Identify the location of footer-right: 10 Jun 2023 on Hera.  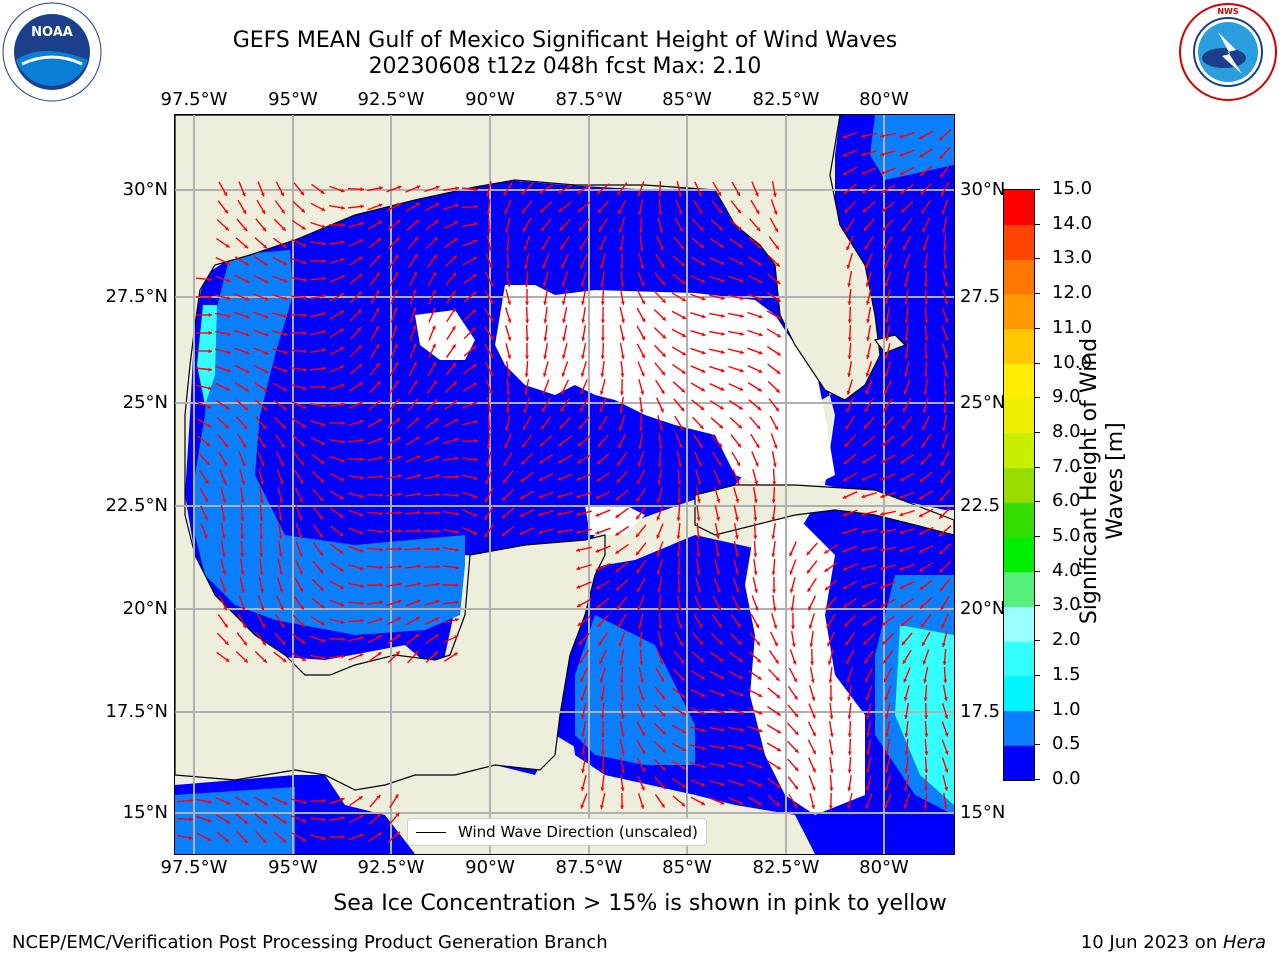
(1173, 942).